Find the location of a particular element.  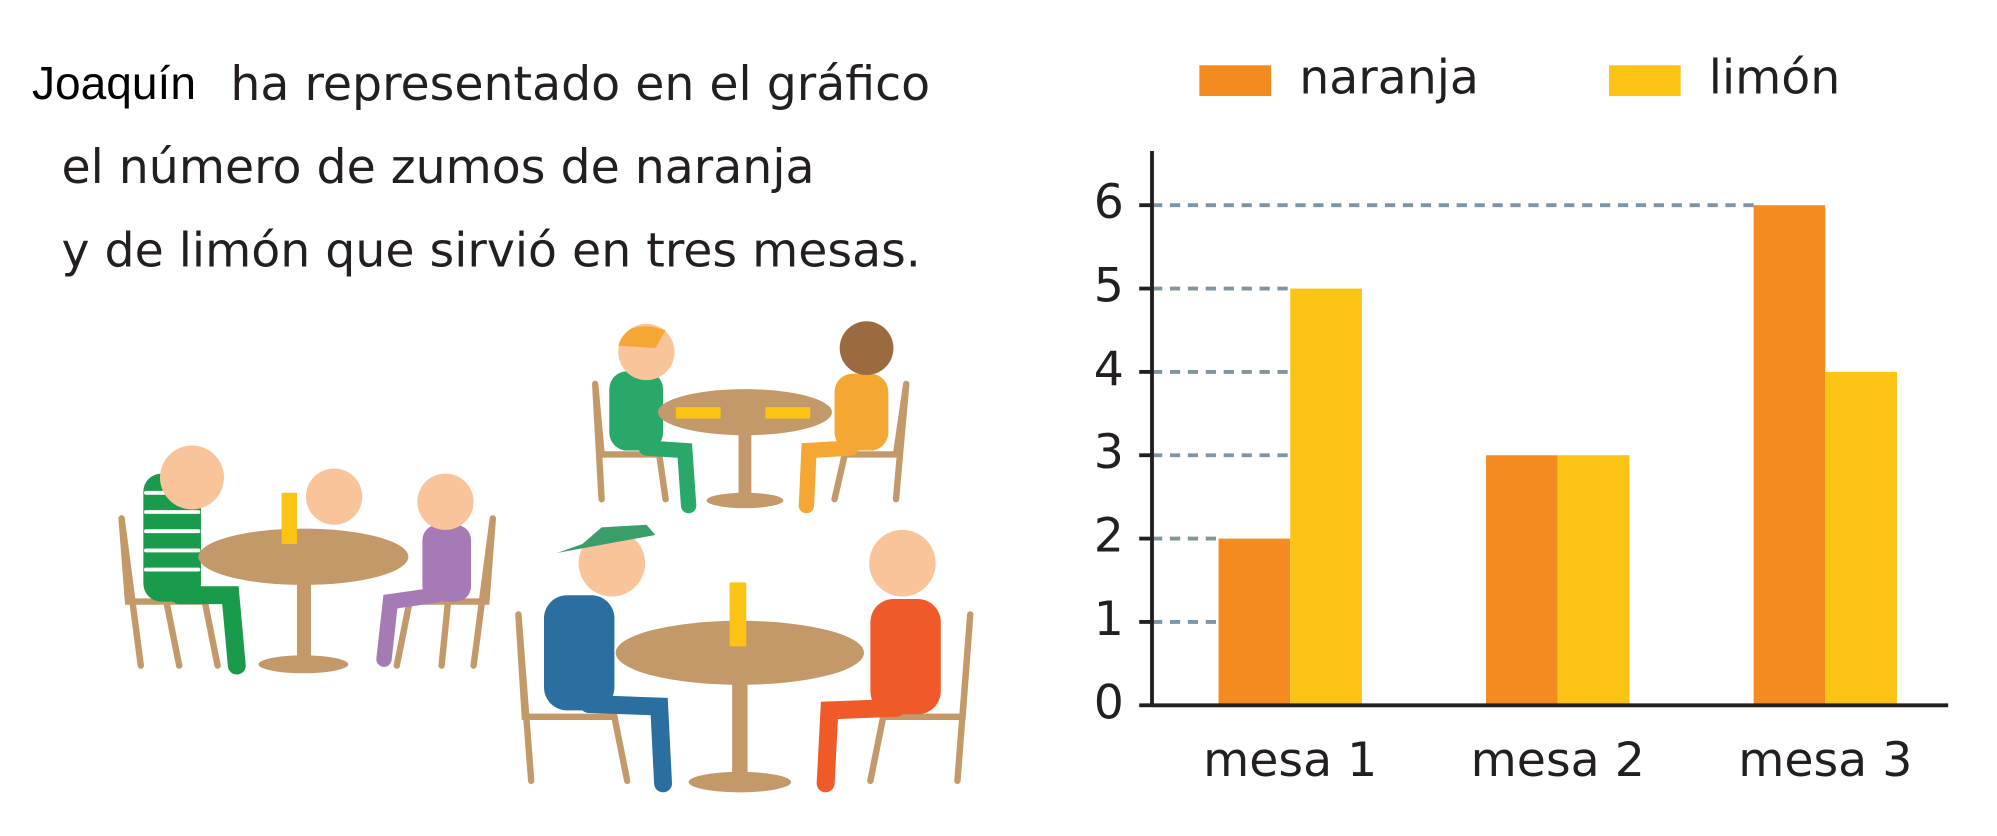

x-tick-label: mesa 2 is located at coordinates (1558, 760).